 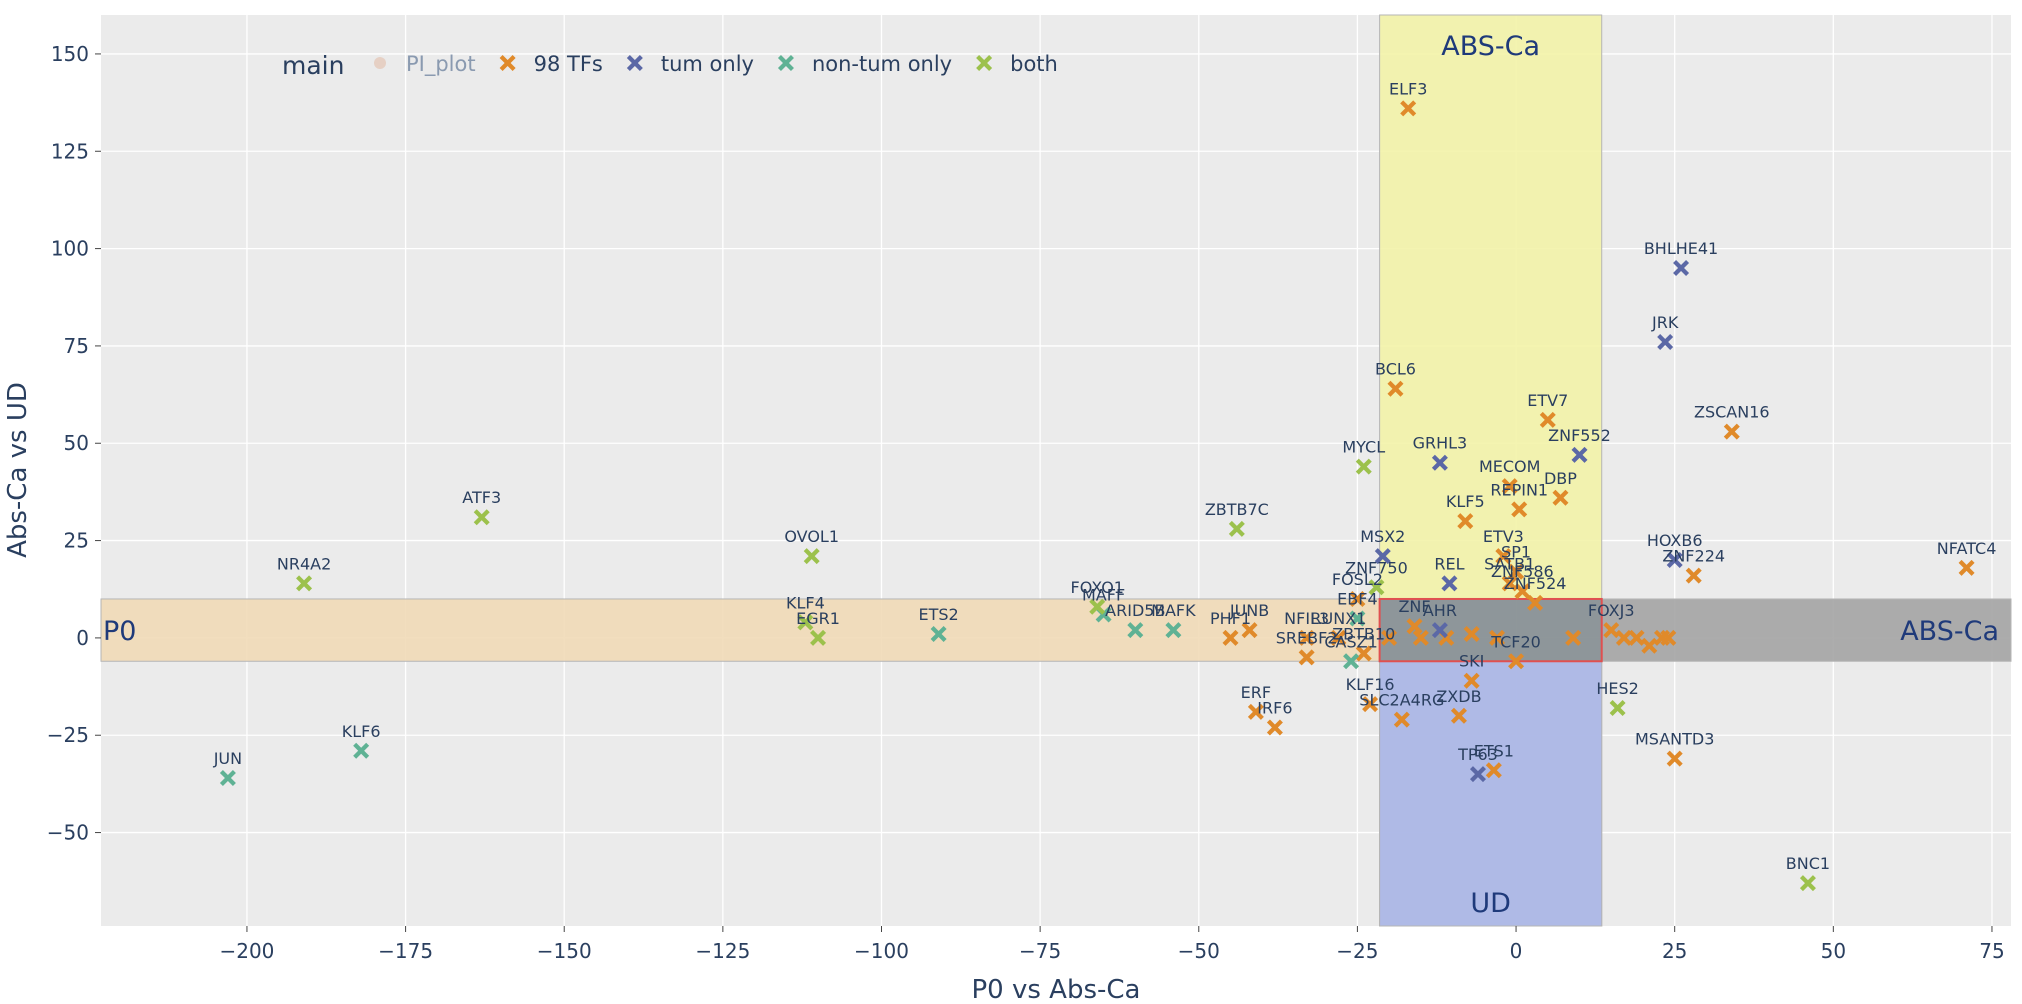 What do you see at coordinates (1173, 610) in the screenshot?
I see `point-label-mafk: MAFK` at bounding box center [1173, 610].